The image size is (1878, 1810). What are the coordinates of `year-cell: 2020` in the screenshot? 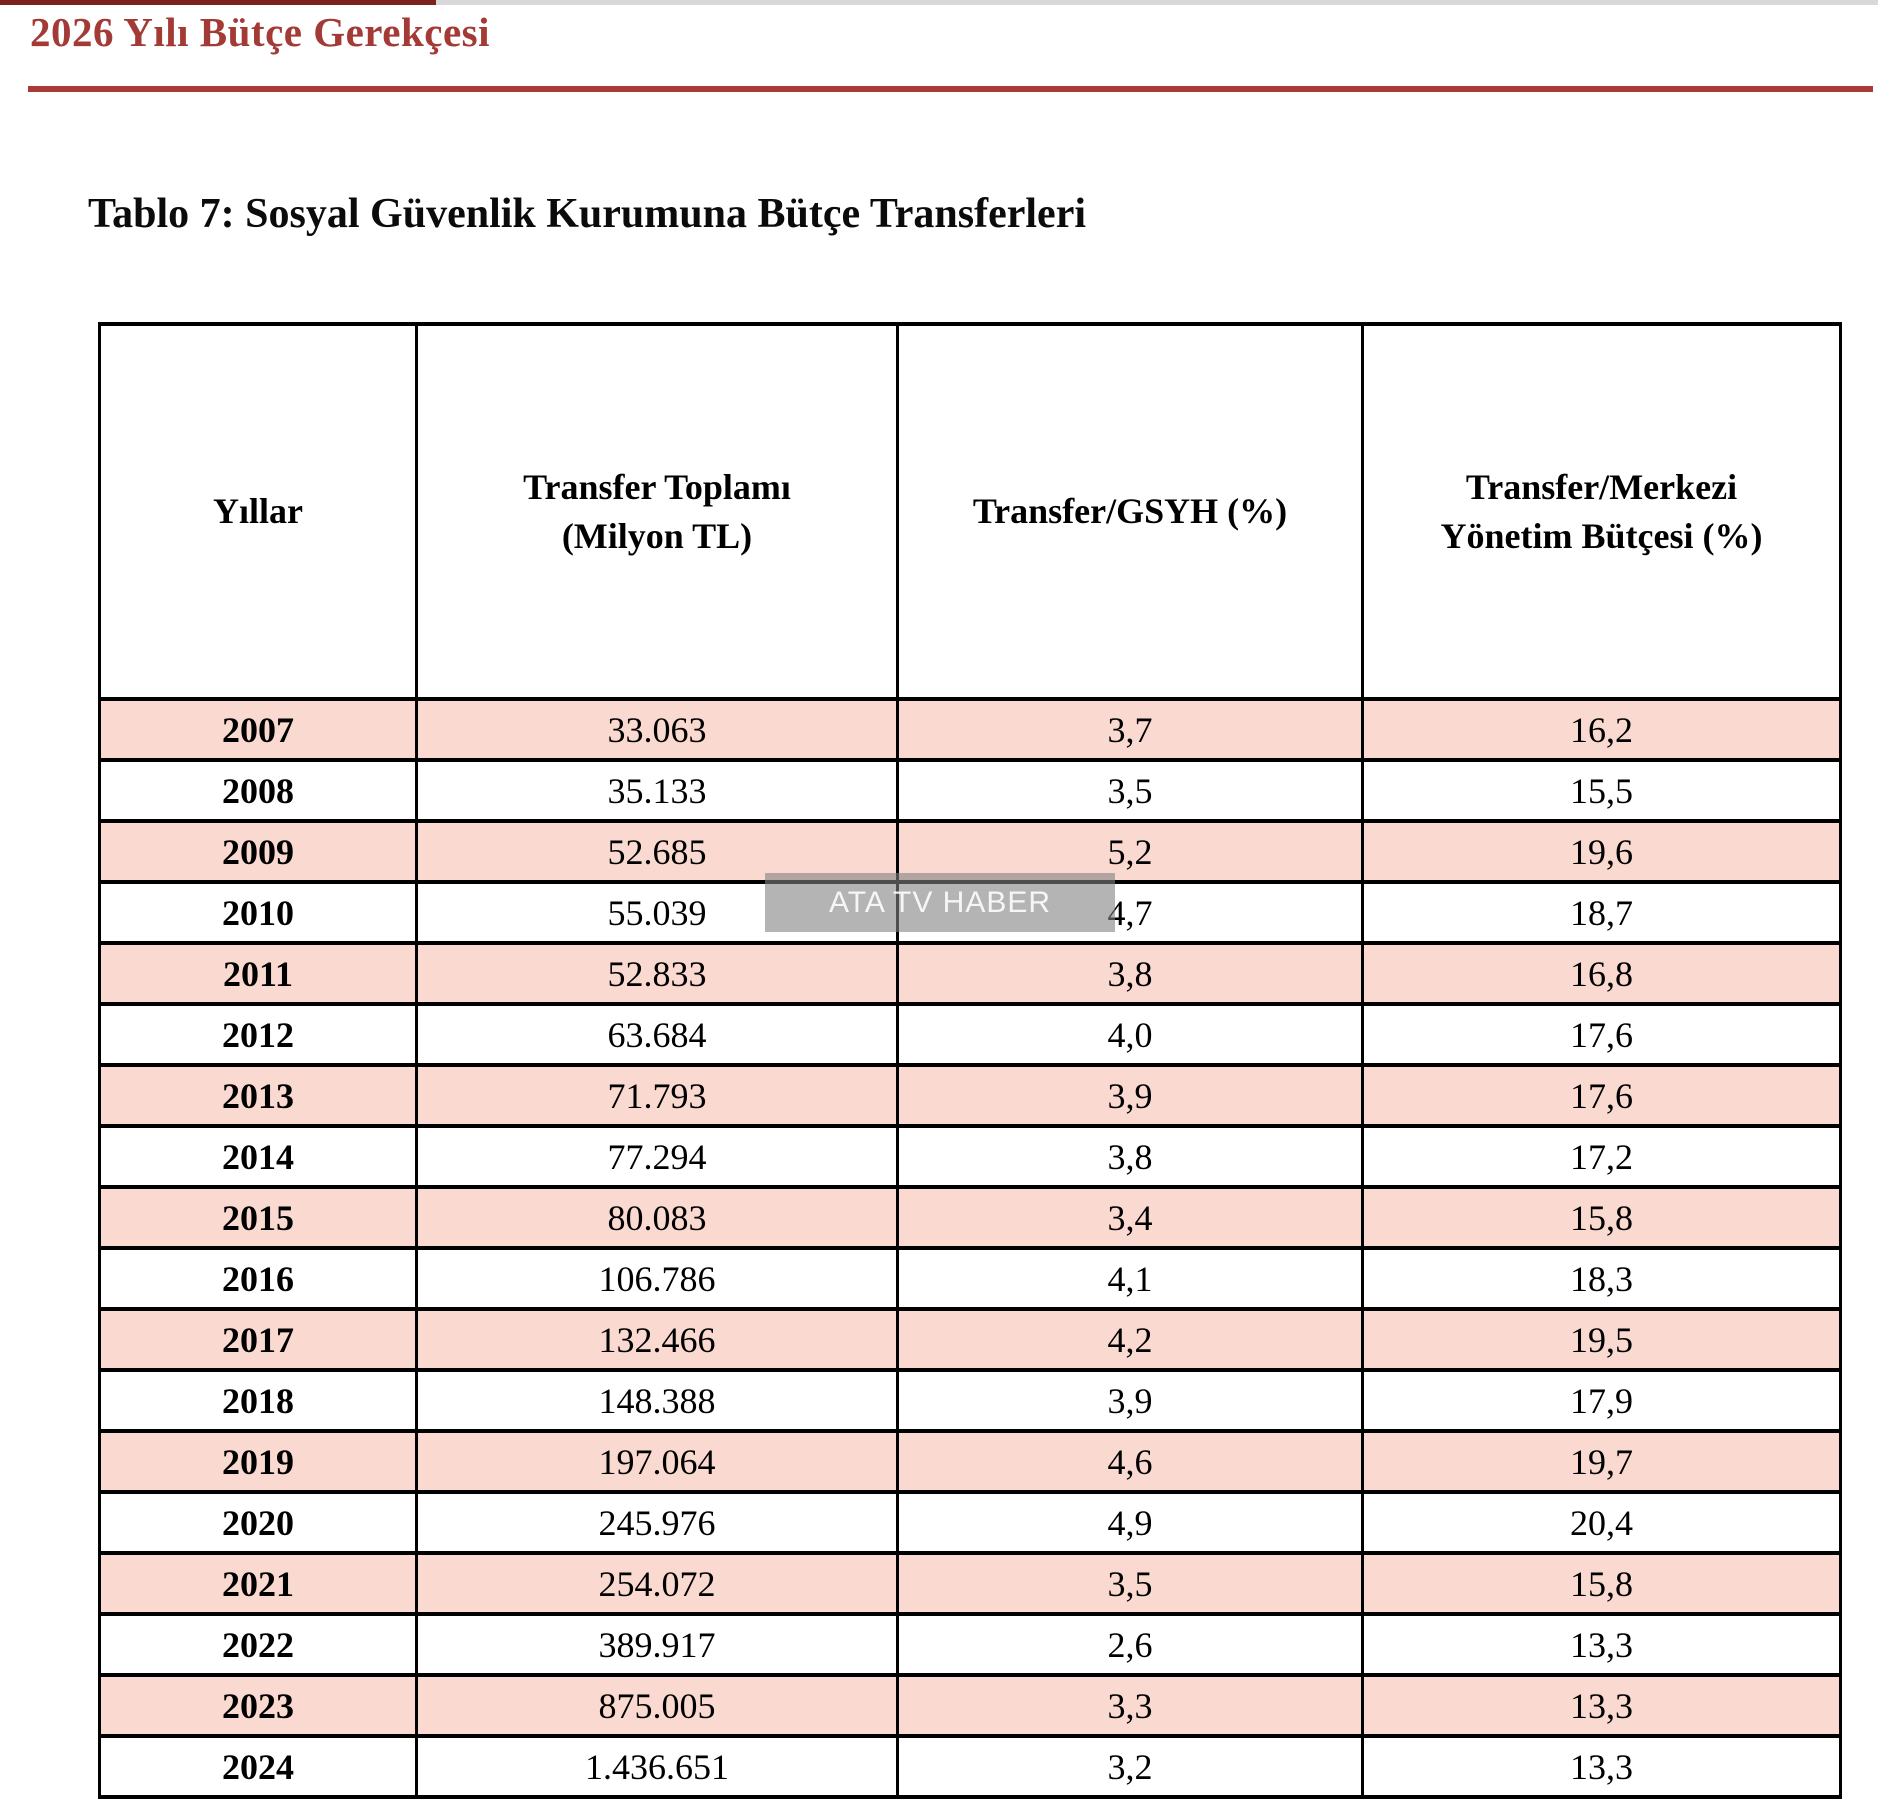 It's located at (258, 1522).